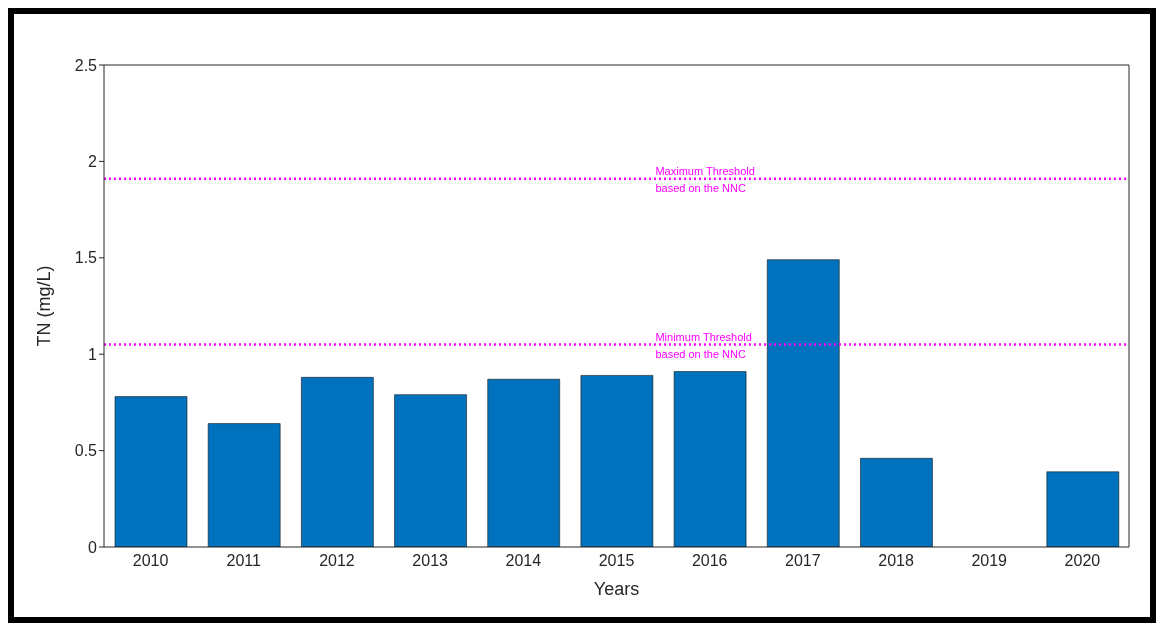 The image size is (1164, 631). Describe the element at coordinates (86, 451) in the screenshot. I see `y-tick-label: 0.5` at that location.